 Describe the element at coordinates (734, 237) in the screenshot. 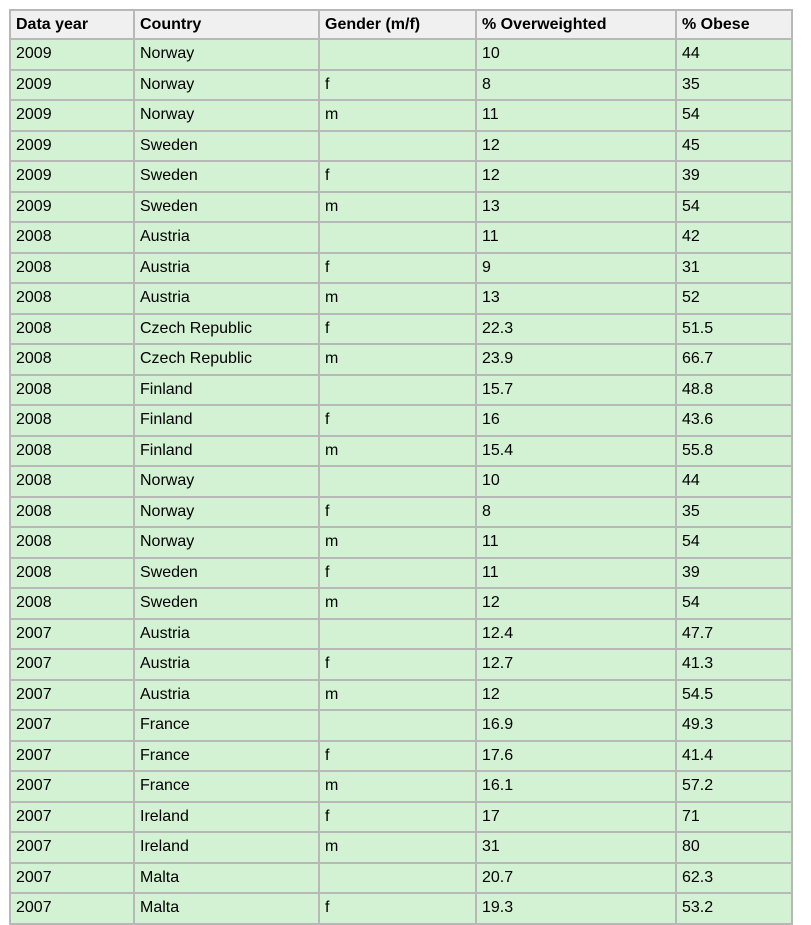

I see `cell-obese: 42` at that location.